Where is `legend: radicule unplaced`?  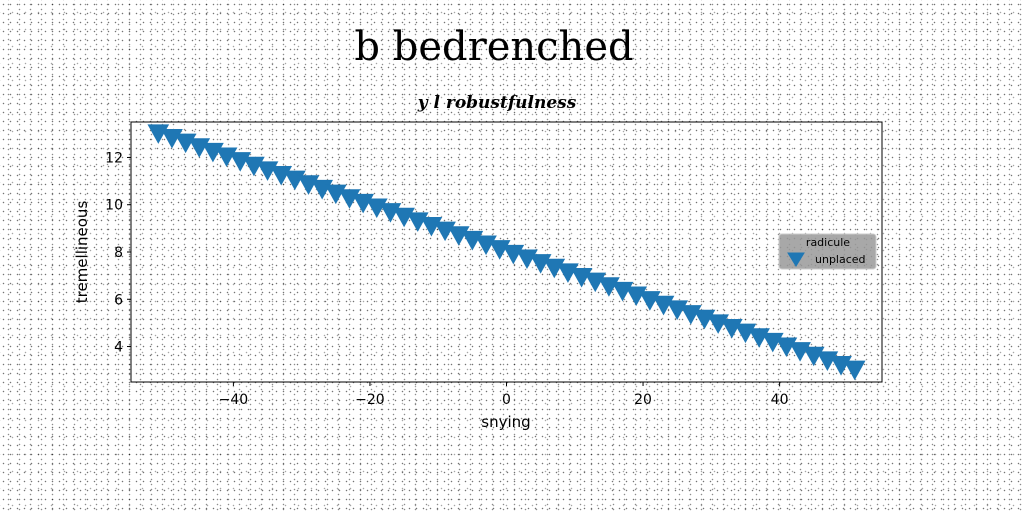
legend: radicule unplaced is located at coordinates (827, 251).